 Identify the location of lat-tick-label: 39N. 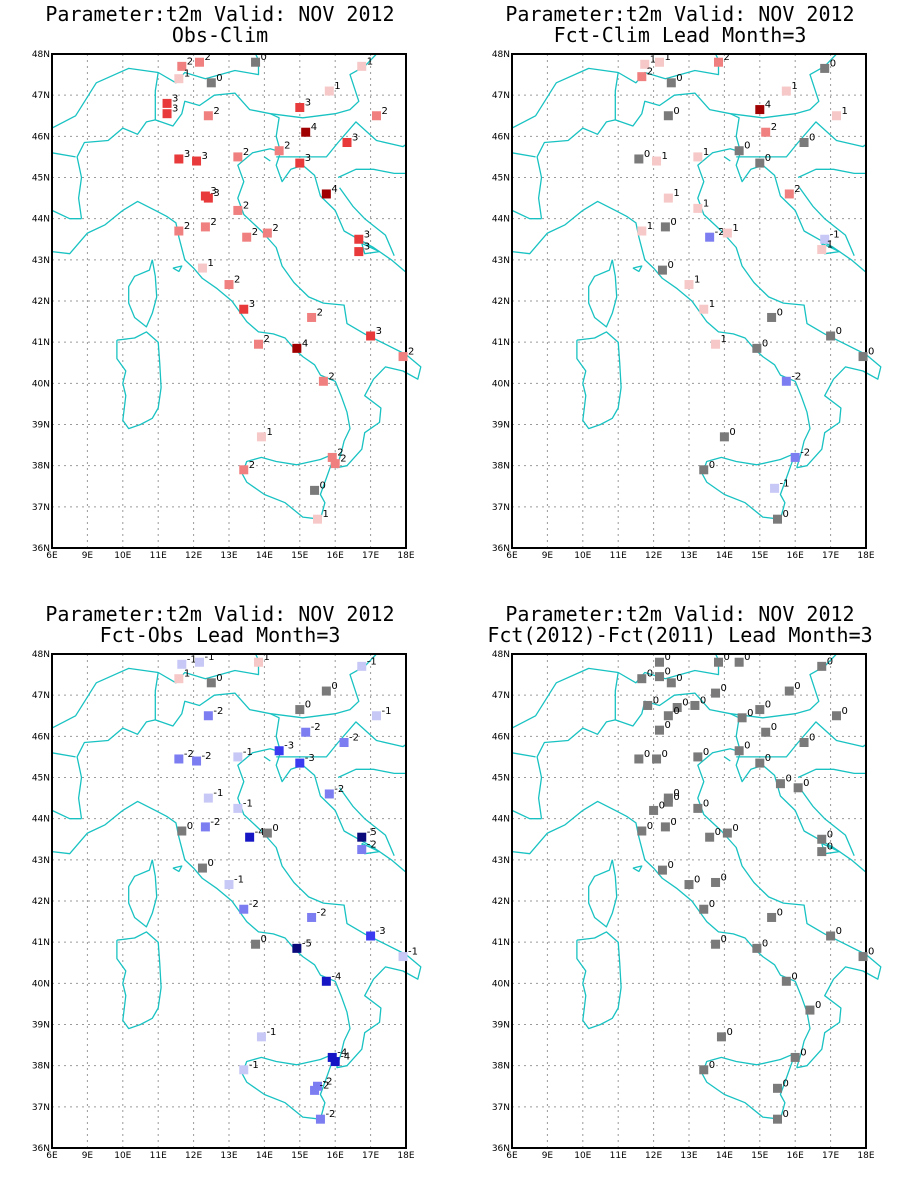
(501, 426).